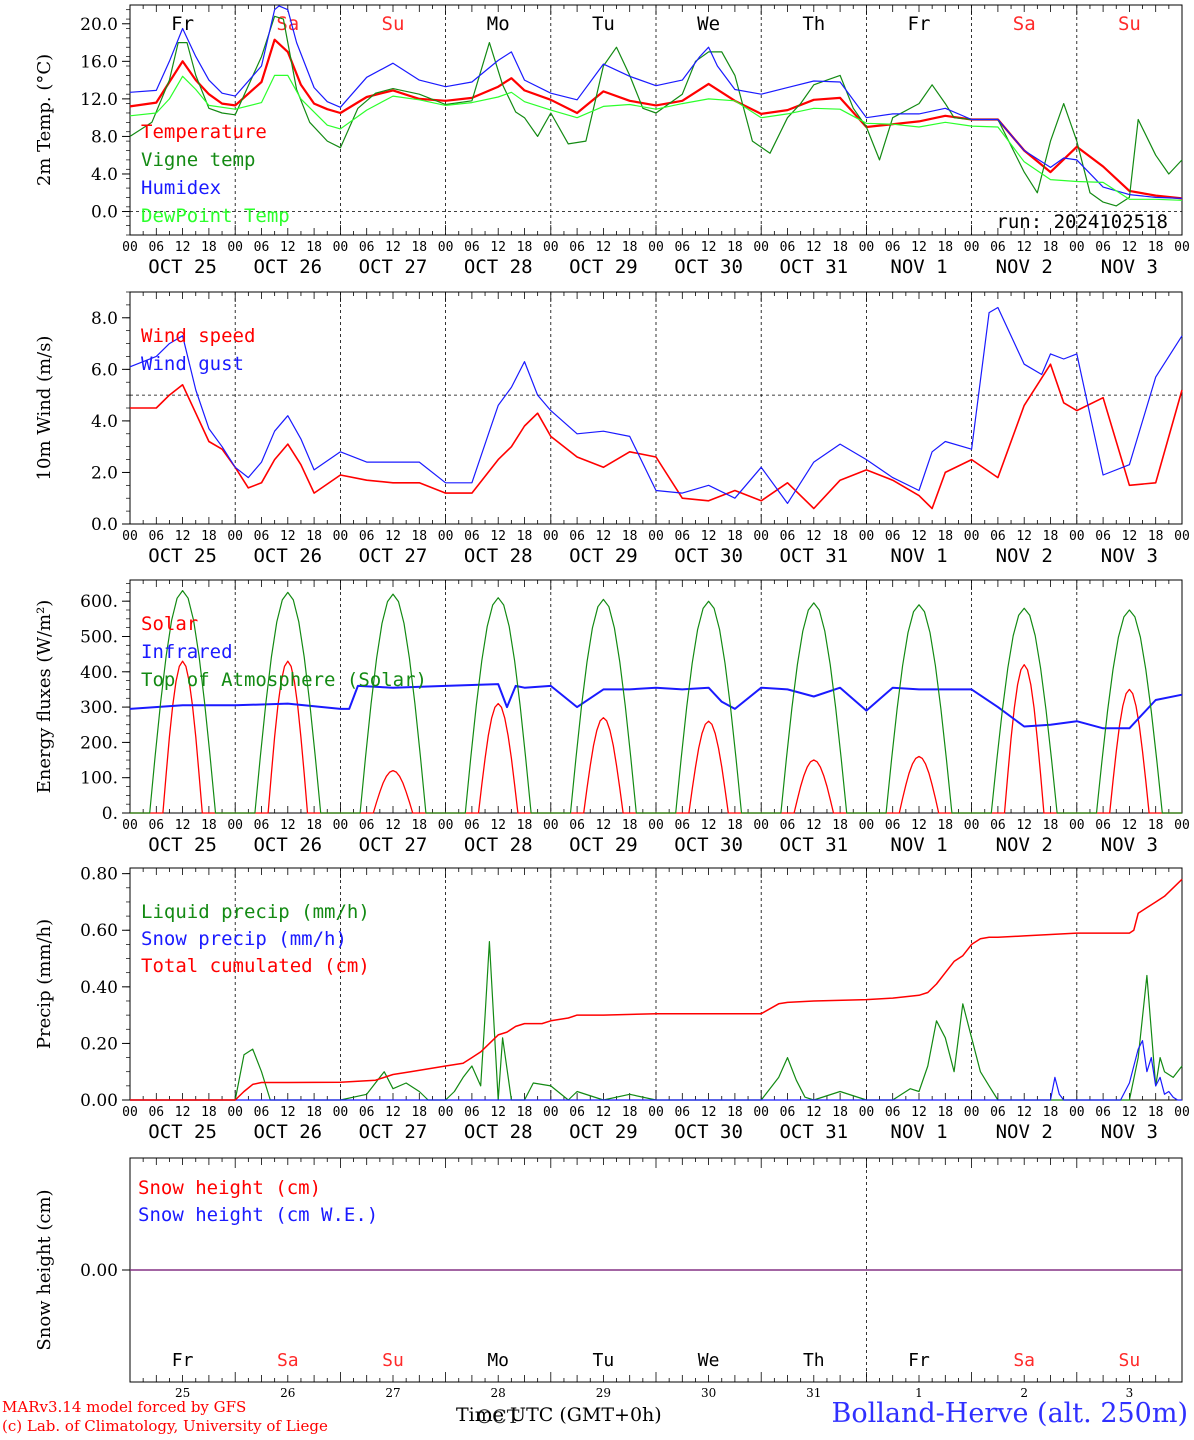  I want to click on y-axis-label: Precip (mm/h), so click(44, 984).